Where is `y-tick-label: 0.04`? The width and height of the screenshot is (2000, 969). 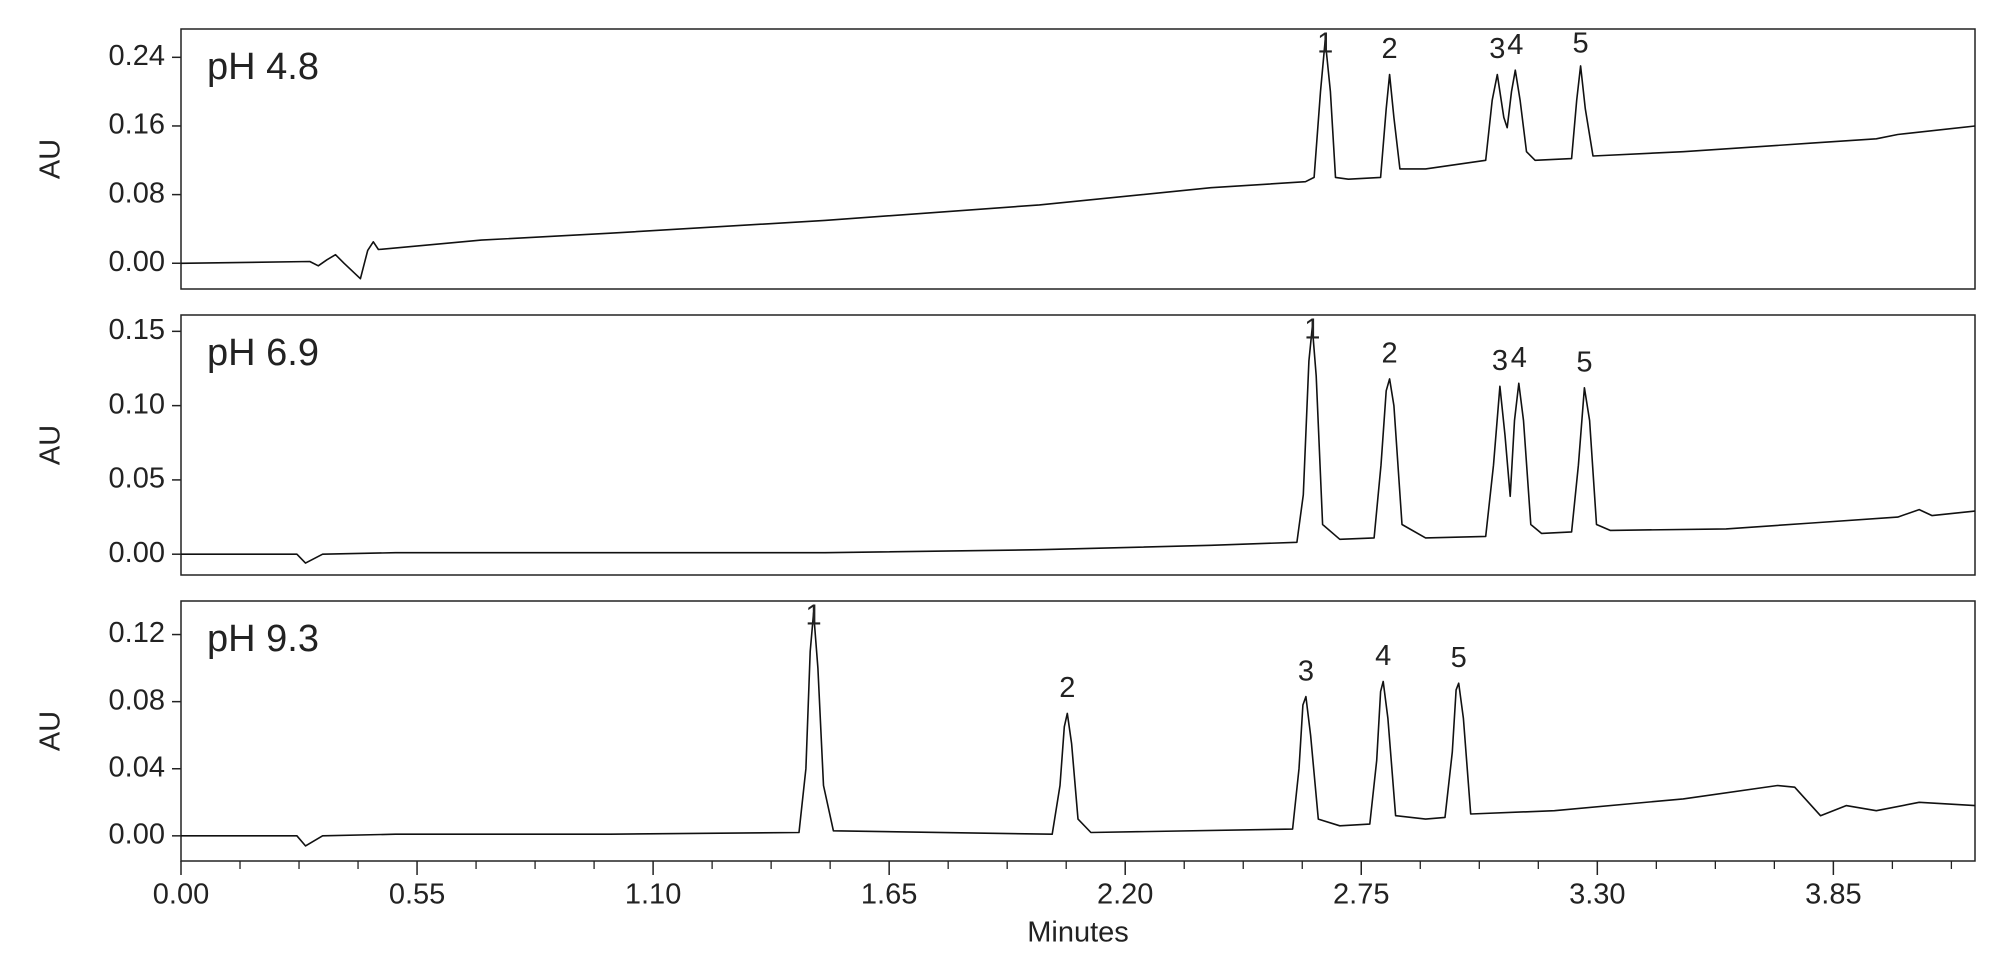
y-tick-label: 0.04 is located at coordinates (137, 767).